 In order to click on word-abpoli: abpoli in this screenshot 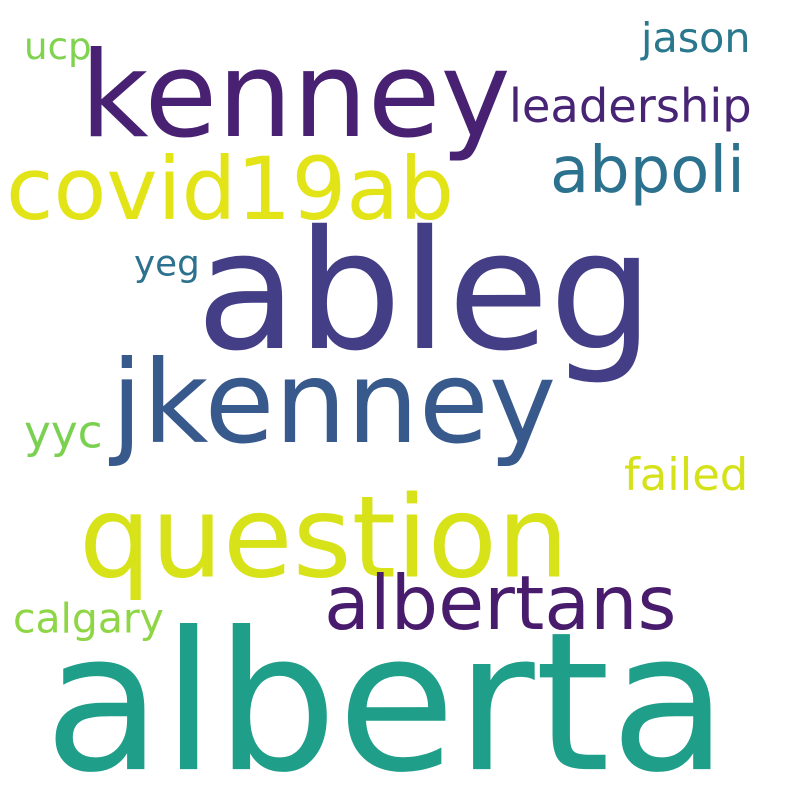, I will do `click(647, 170)`.